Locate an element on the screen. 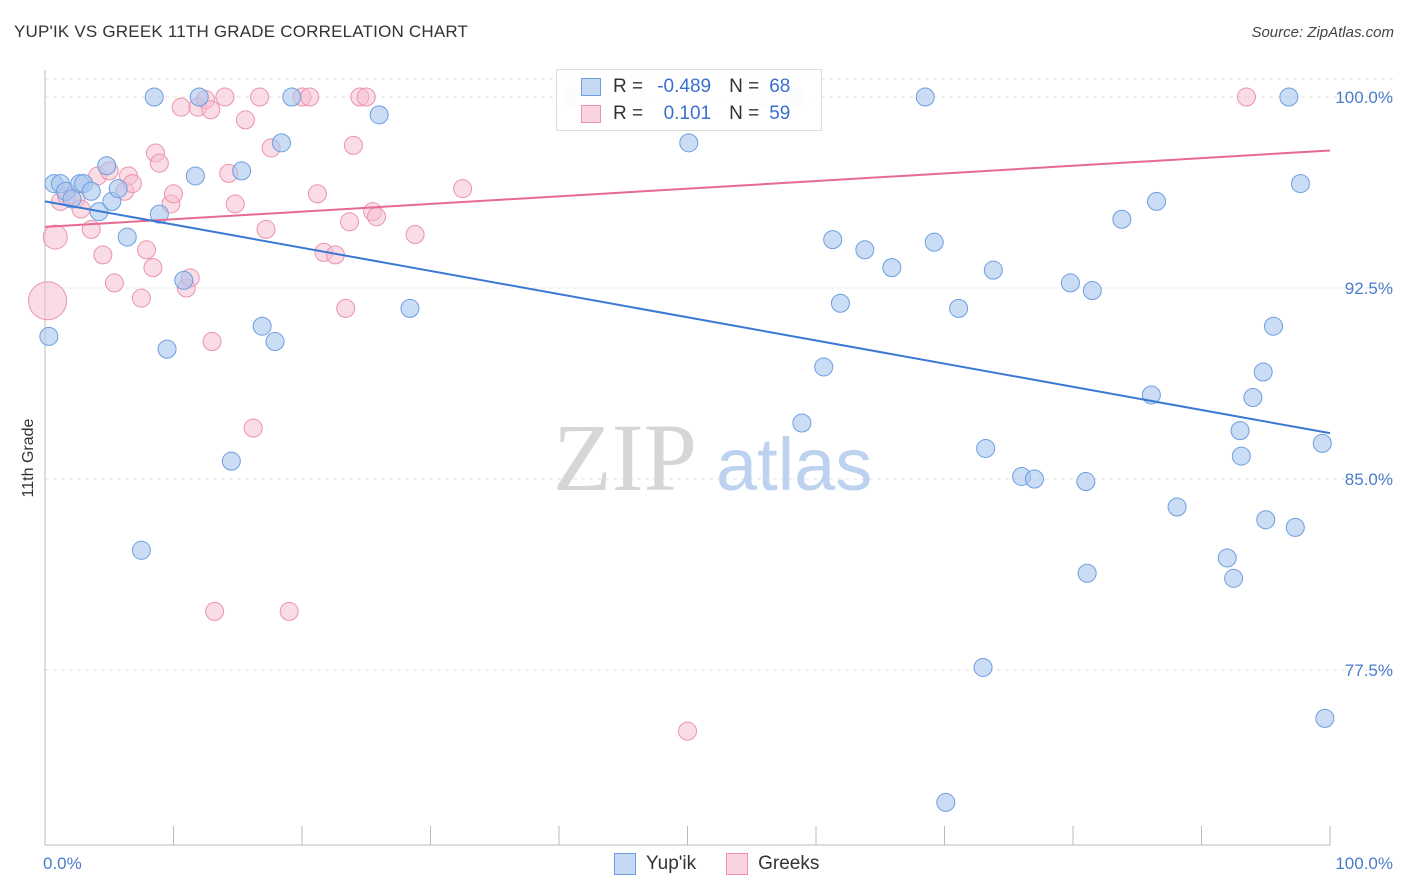 Image resolution: width=1406 pixels, height=892 pixels. x-tick-labels: 0.0% 100.0% is located at coordinates (718, 863).